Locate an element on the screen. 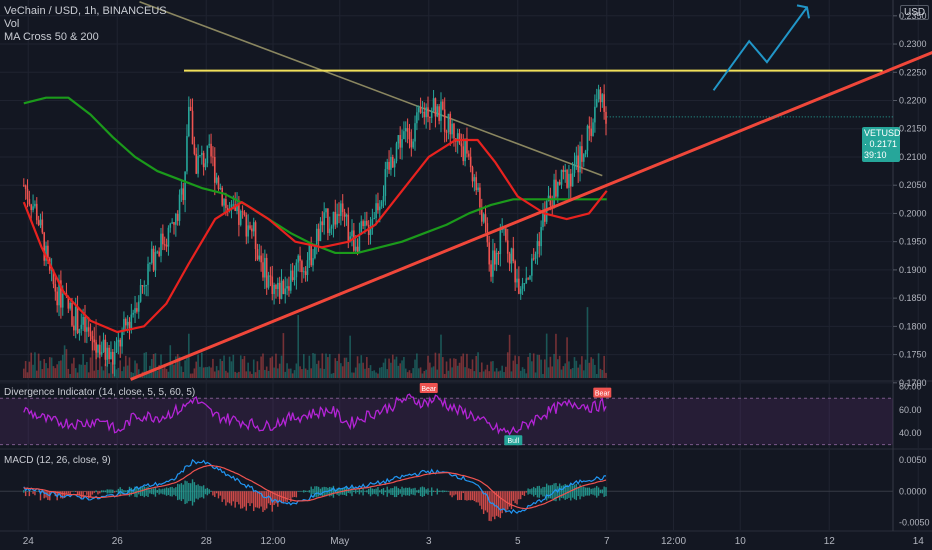 The height and width of the screenshot is (550, 932). y-tick-label: 0.2150 is located at coordinates (913, 129).